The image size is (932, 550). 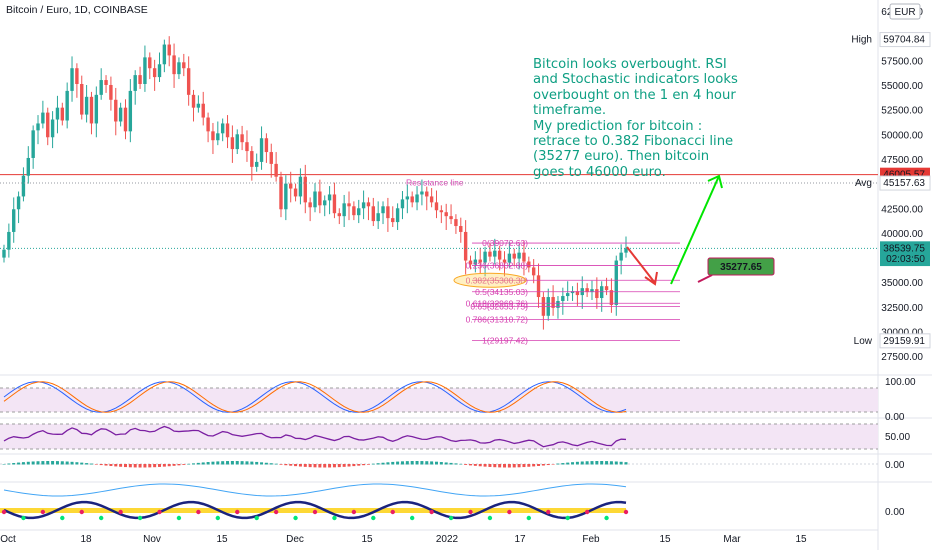 I want to click on resistance-label: Resistance line, so click(x=435, y=183).